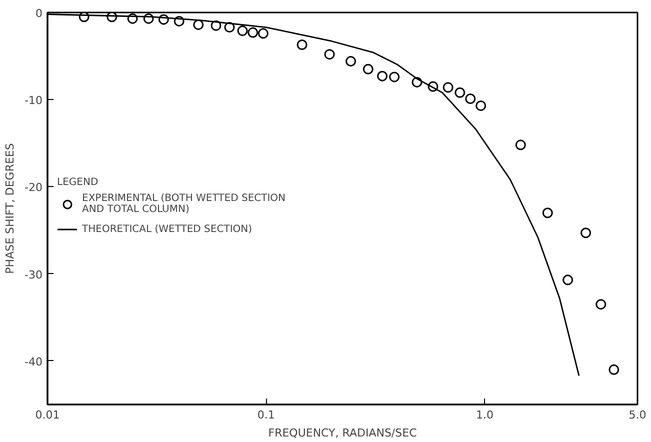  I want to click on x-axis-title: FREQUENCY, RADIANS/SEC, so click(343, 433).